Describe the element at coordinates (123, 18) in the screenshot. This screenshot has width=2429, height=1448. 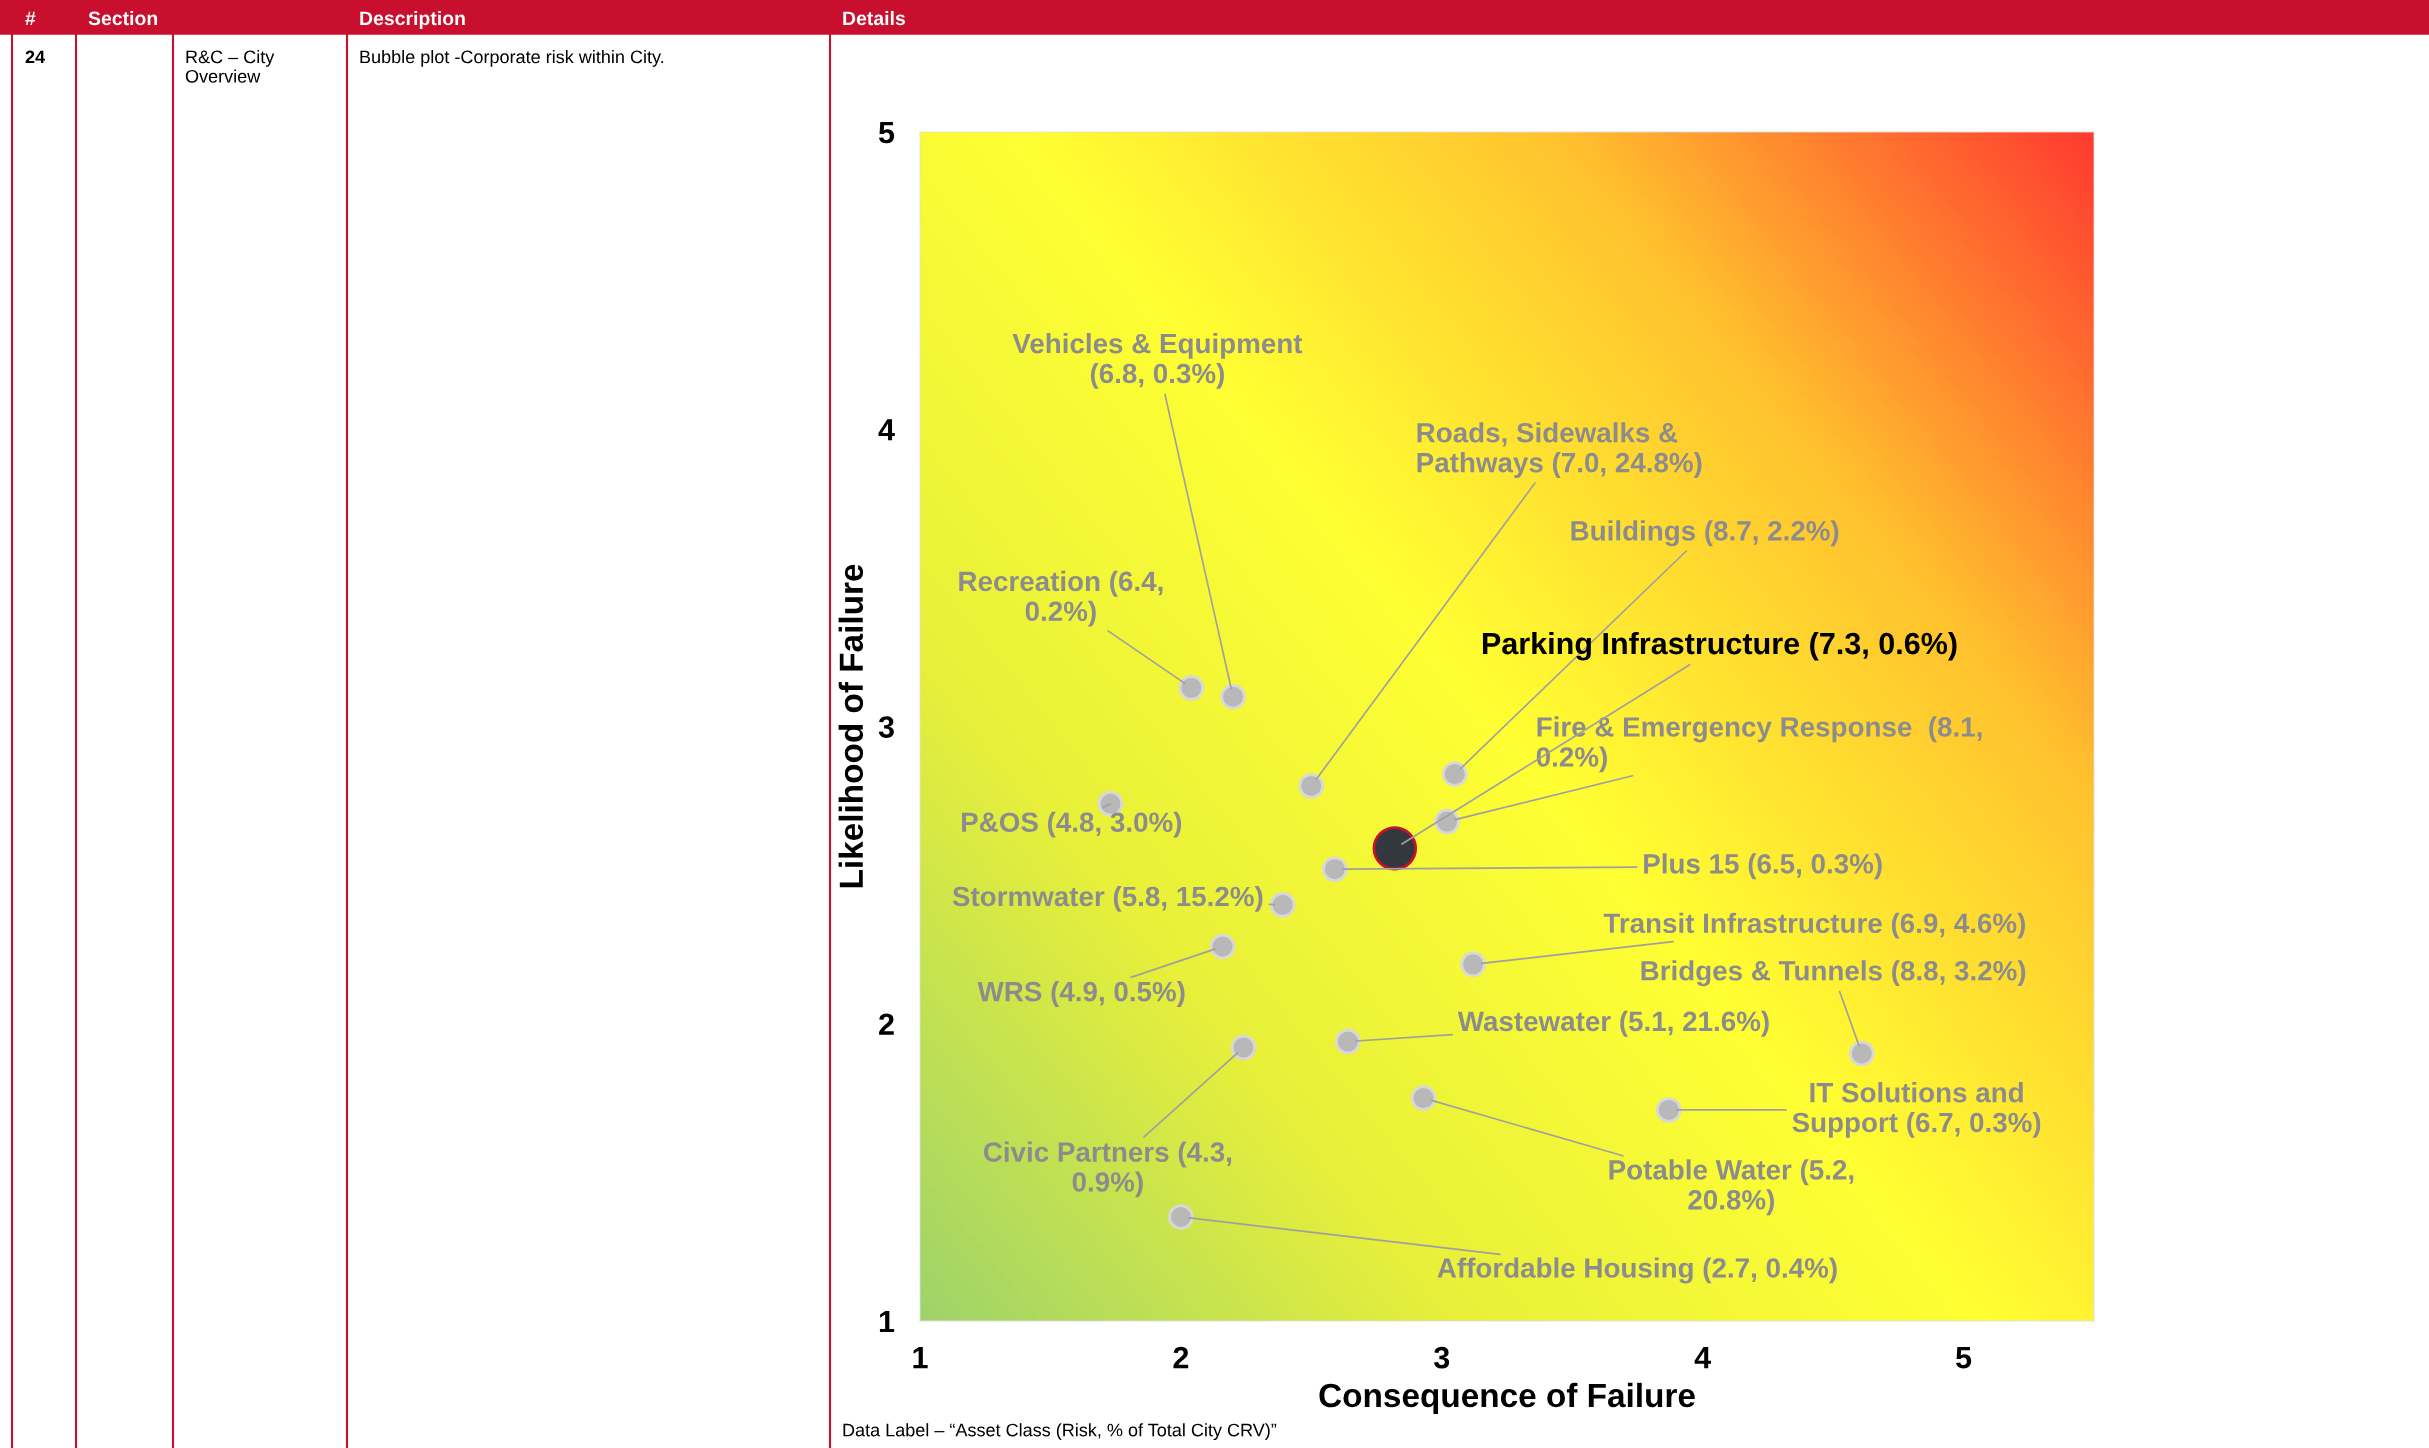
I see `text: Section` at that location.